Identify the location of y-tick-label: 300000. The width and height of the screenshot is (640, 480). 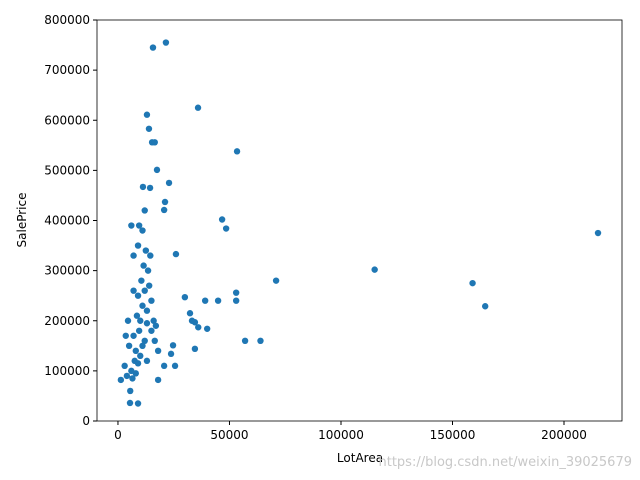
(67, 271).